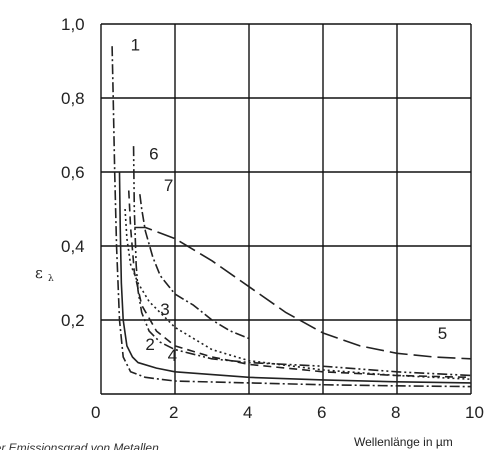 The height and width of the screenshot is (450, 487). I want to click on x-tick-label: 8, so click(395, 412).